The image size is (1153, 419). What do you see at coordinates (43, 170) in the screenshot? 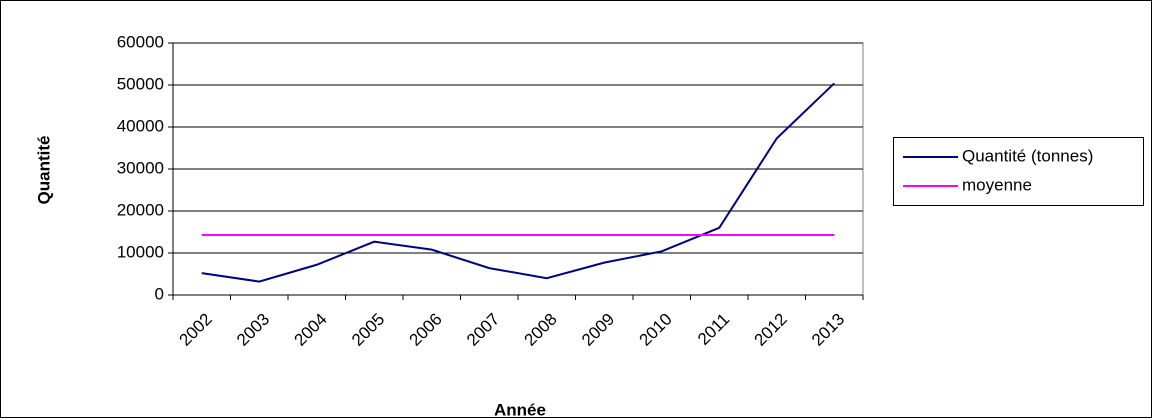
I see `y-axis-title: Quantité` at bounding box center [43, 170].